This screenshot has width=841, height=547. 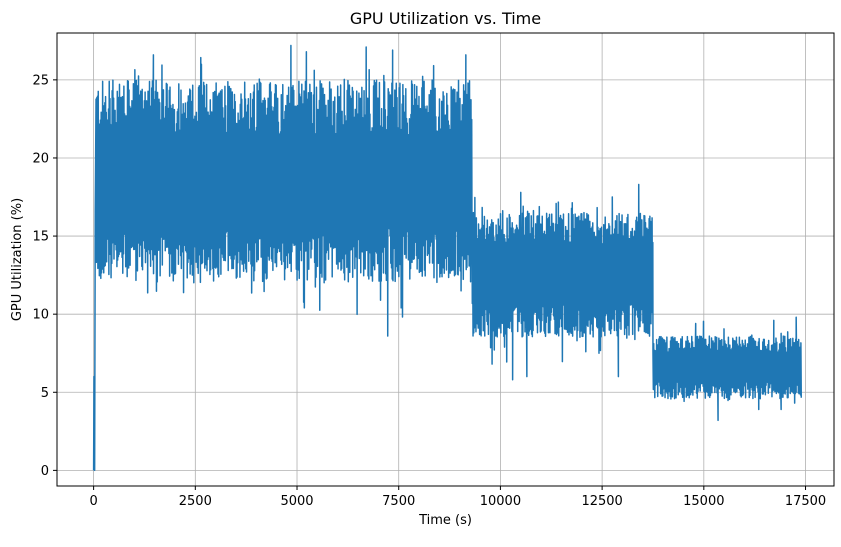 I want to click on x-axis-label: Time (s), so click(x=445, y=520).